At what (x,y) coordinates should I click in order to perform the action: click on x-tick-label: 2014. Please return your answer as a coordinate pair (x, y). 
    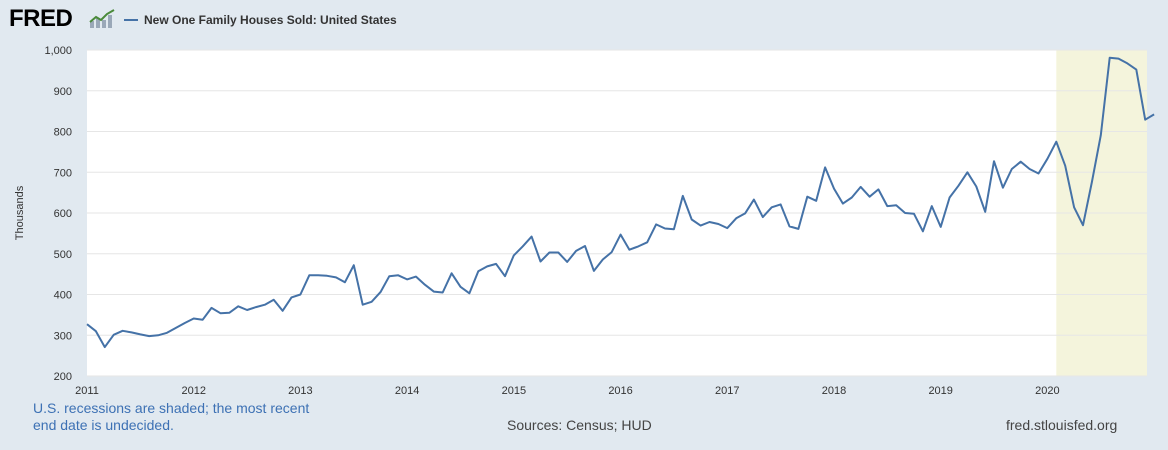
    Looking at the image, I should click on (407, 391).